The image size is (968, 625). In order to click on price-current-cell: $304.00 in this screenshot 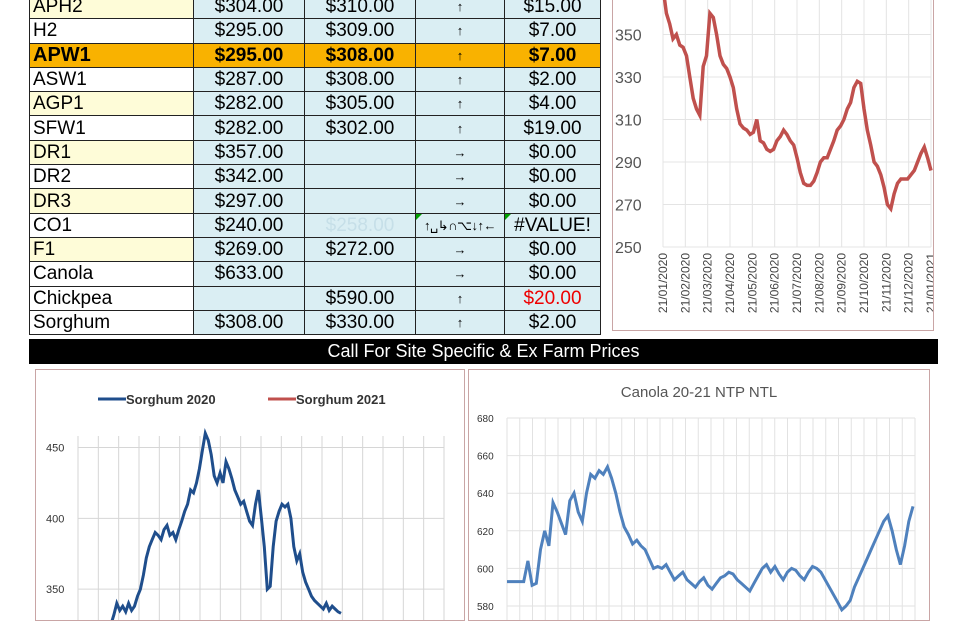, I will do `click(249, 10)`.